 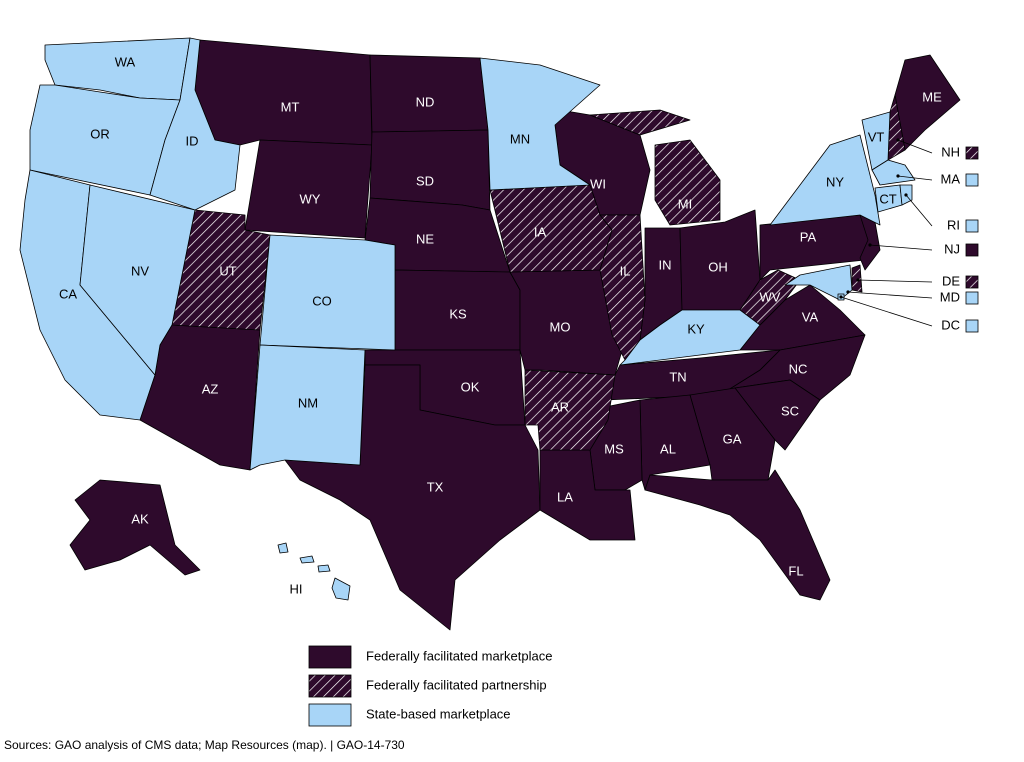 What do you see at coordinates (932, 96) in the screenshot?
I see `state-label: ME` at bounding box center [932, 96].